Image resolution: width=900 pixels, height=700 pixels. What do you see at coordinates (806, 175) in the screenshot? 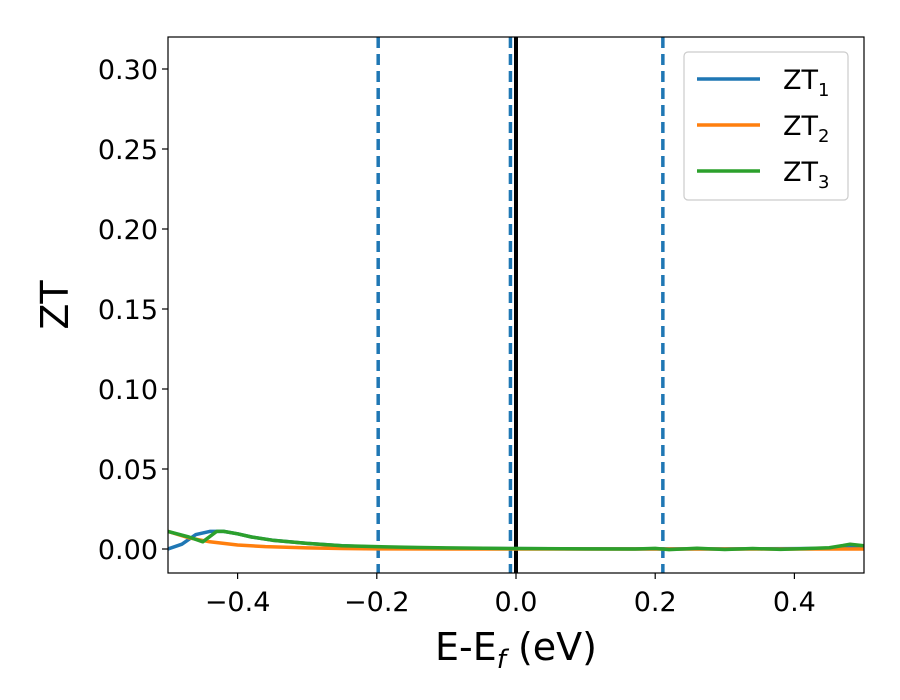
I see `legend-label-3: ZT3` at bounding box center [806, 175].